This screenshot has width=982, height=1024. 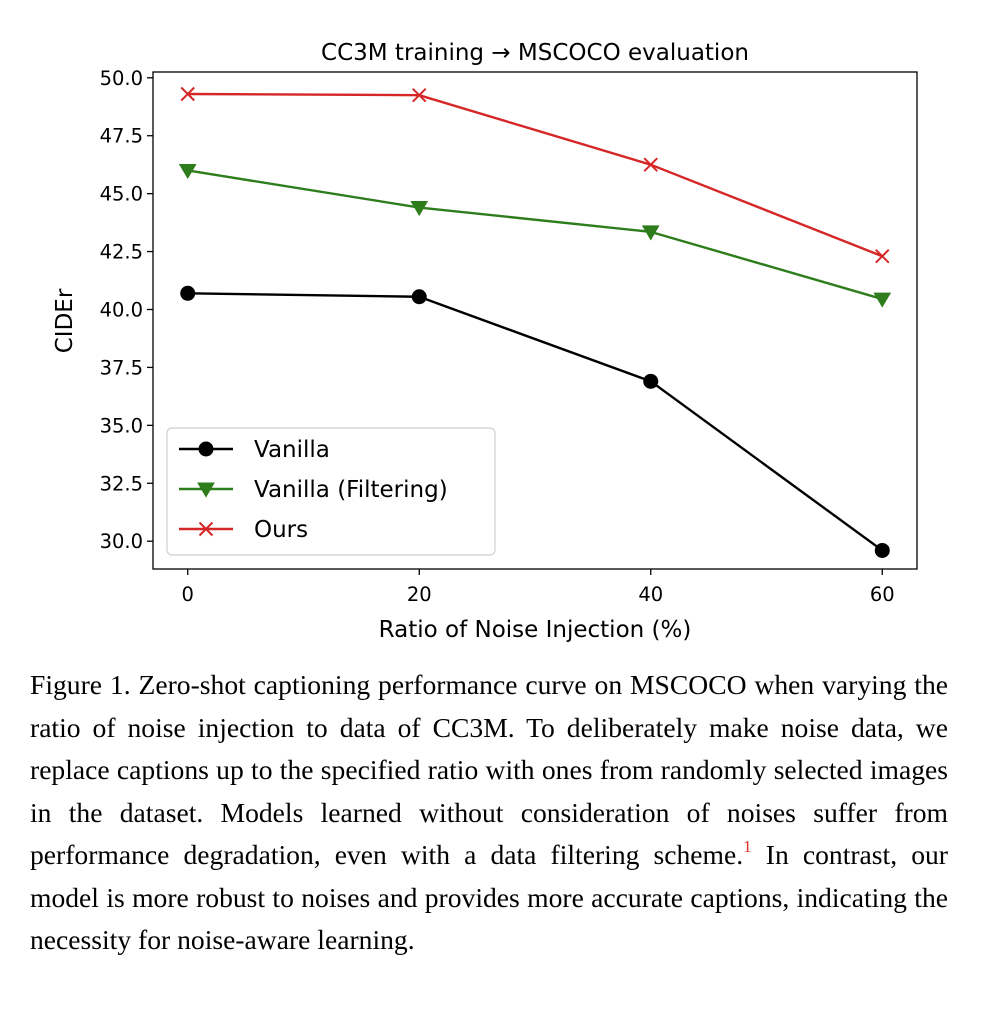 I want to click on chart-title: CC3M training → MSCOCO evaluation, so click(x=535, y=53).